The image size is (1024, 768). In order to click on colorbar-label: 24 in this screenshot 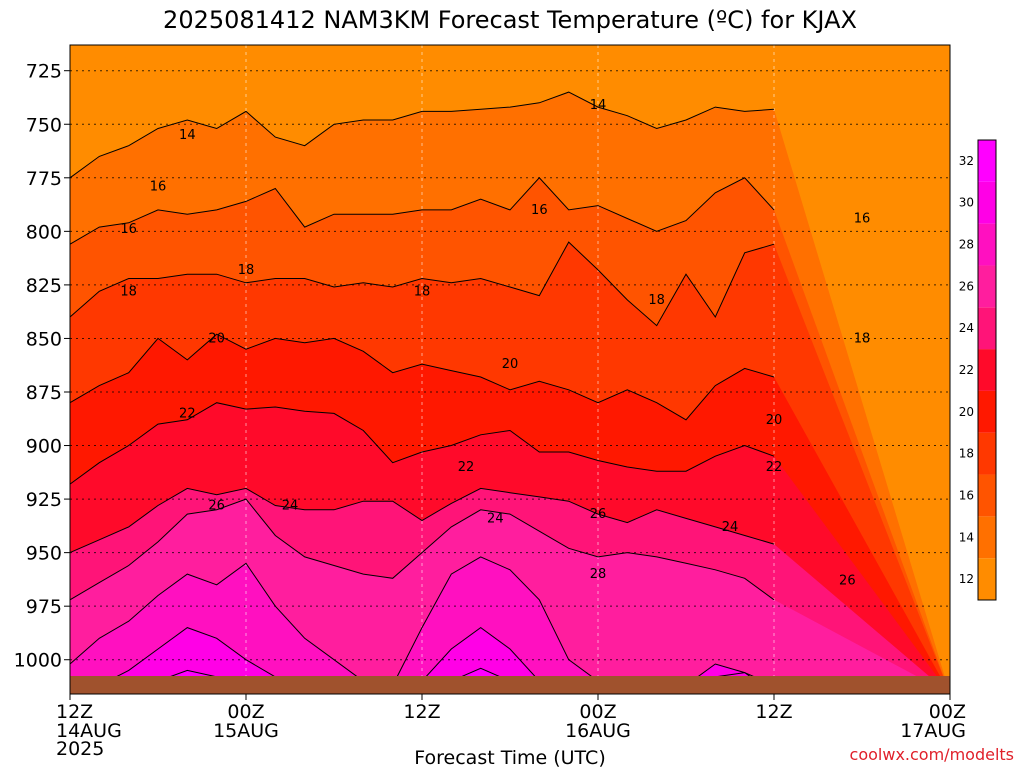, I will do `click(966, 328)`.